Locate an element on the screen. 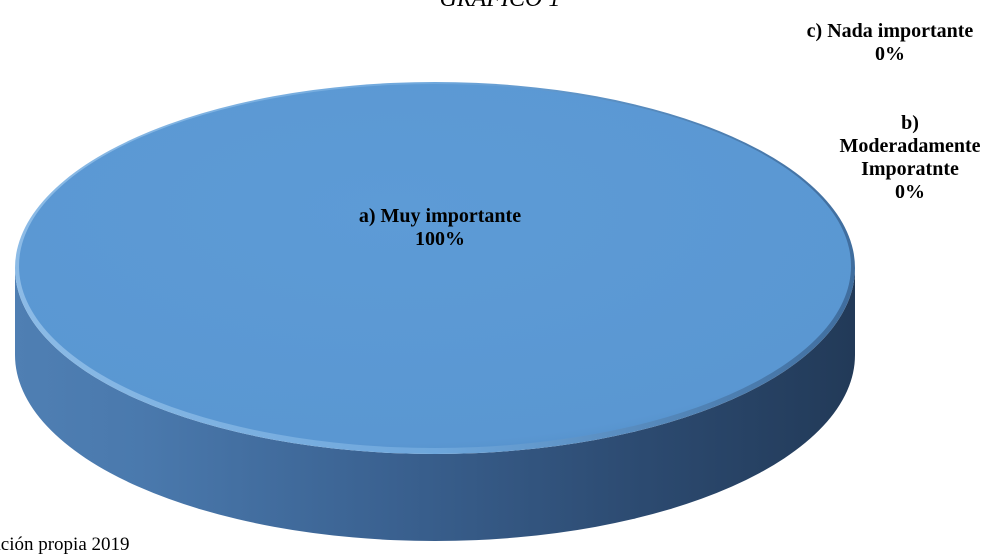  slice-label-muy-importante: a) Muy importante 100% is located at coordinates (440, 228).